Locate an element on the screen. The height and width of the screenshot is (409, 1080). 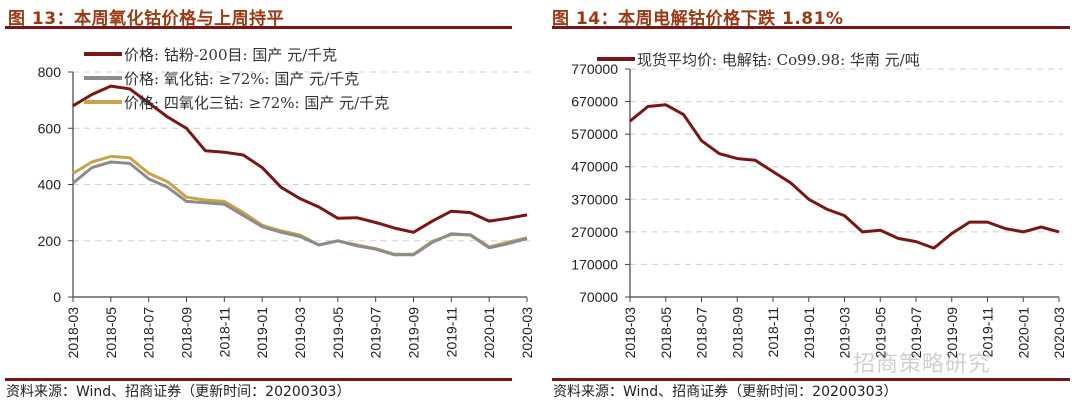
watermark-text: 招商策略研究 is located at coordinates (922, 364).